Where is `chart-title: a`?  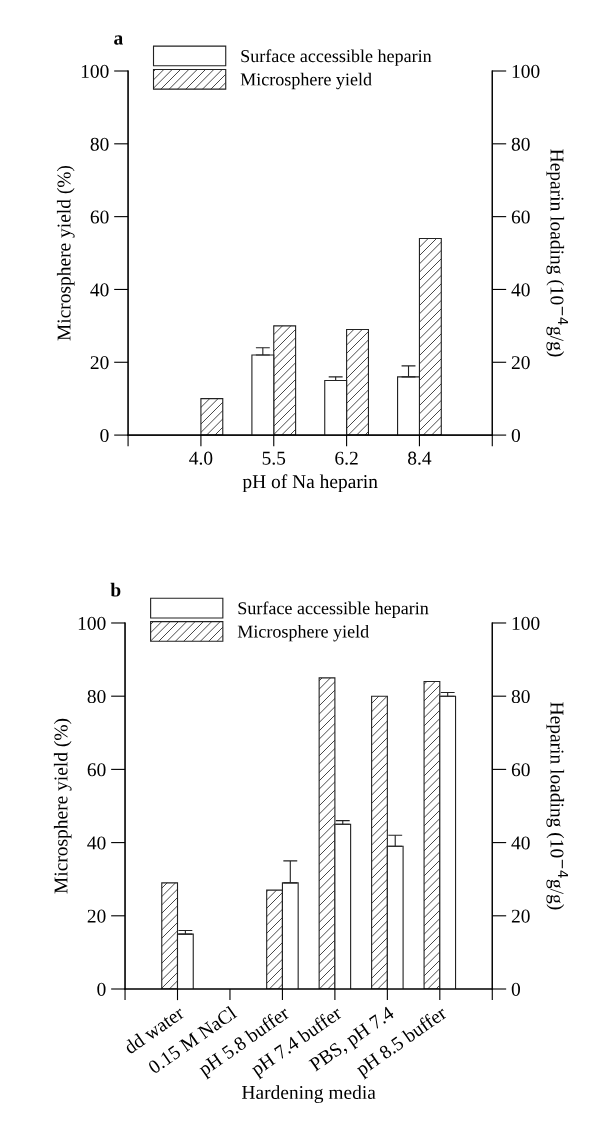
chart-title: a is located at coordinates (118, 40).